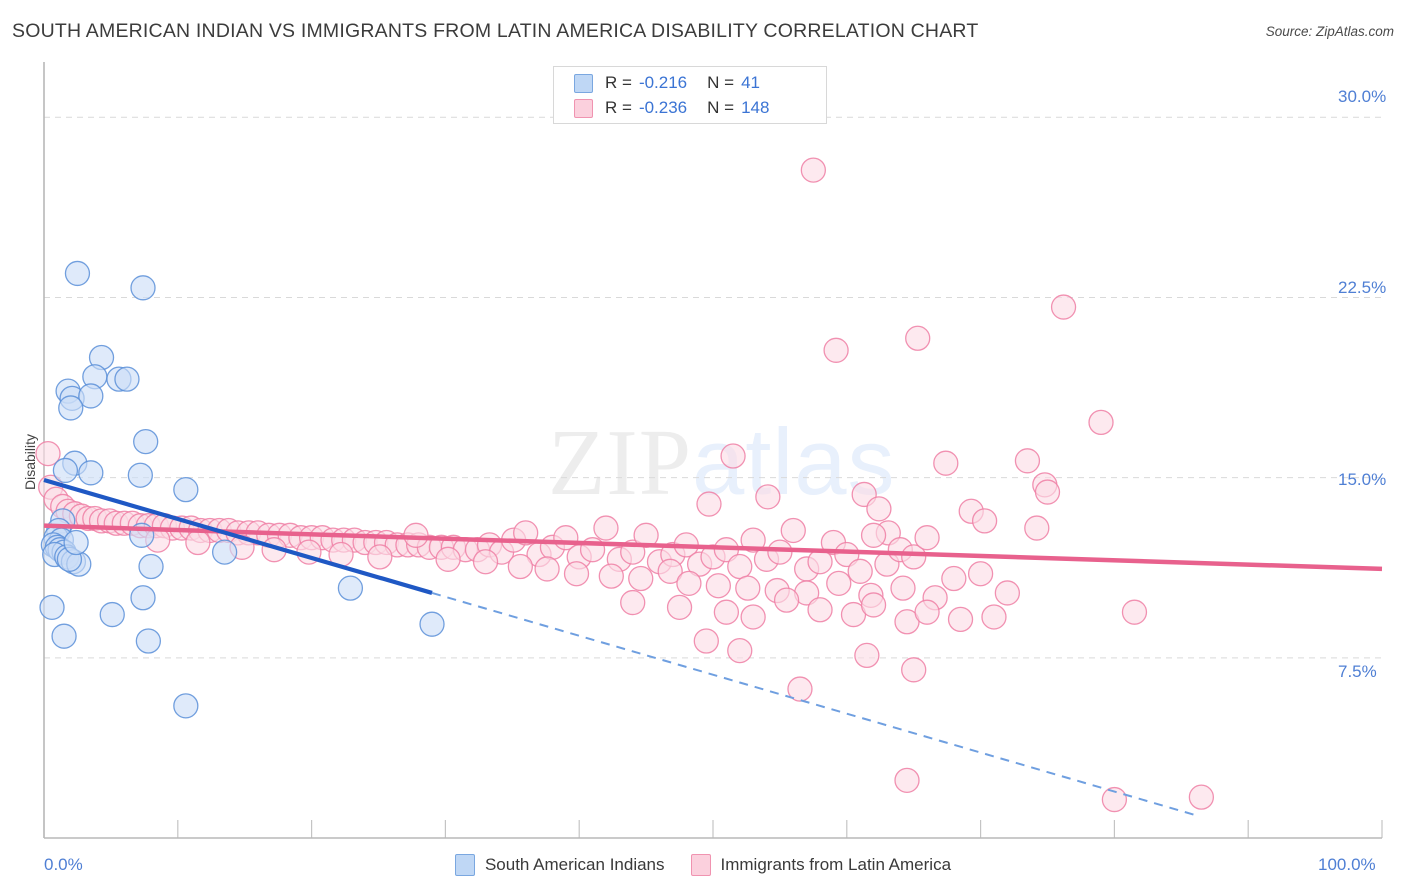 Image resolution: width=1406 pixels, height=892 pixels. Describe the element at coordinates (63, 864) in the screenshot. I see `x-tick-label-min: 0.0%` at that location.